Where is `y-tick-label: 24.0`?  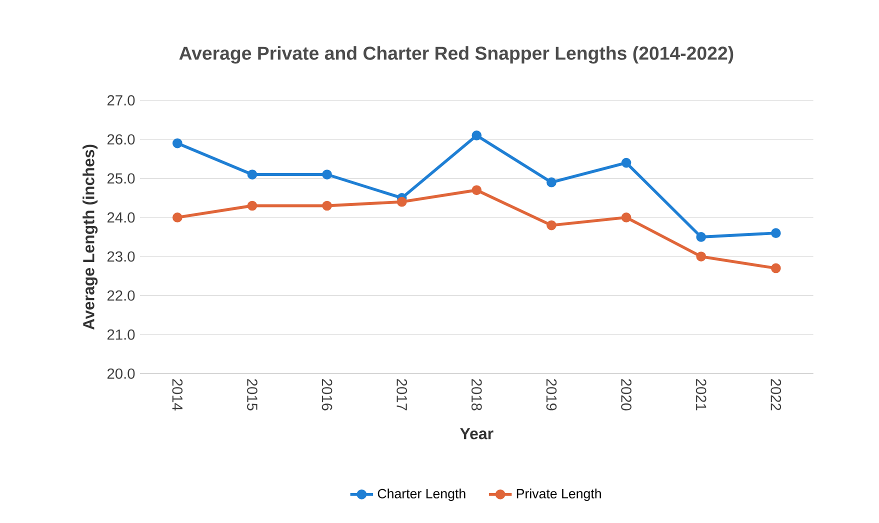
y-tick-label: 24.0 is located at coordinates (121, 217).